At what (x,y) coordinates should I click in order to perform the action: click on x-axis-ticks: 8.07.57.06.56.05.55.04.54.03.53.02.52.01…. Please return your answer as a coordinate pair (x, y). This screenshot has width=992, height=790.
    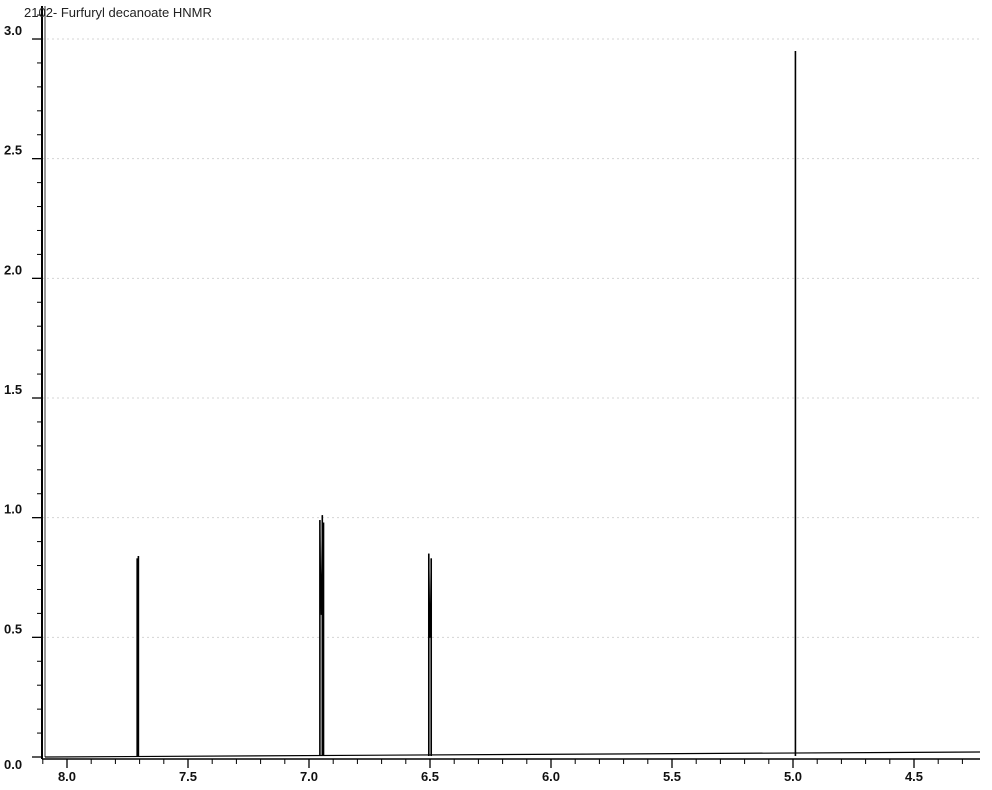
    Looking at the image, I should click on (502, 771).